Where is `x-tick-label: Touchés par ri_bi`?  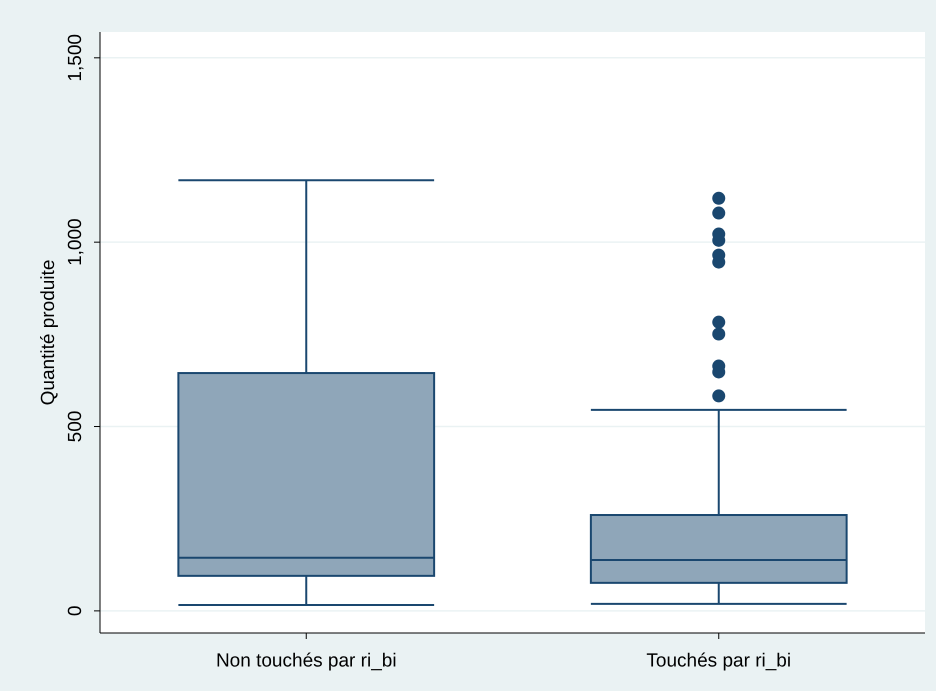 x-tick-label: Touchés par ri_bi is located at coordinates (719, 661).